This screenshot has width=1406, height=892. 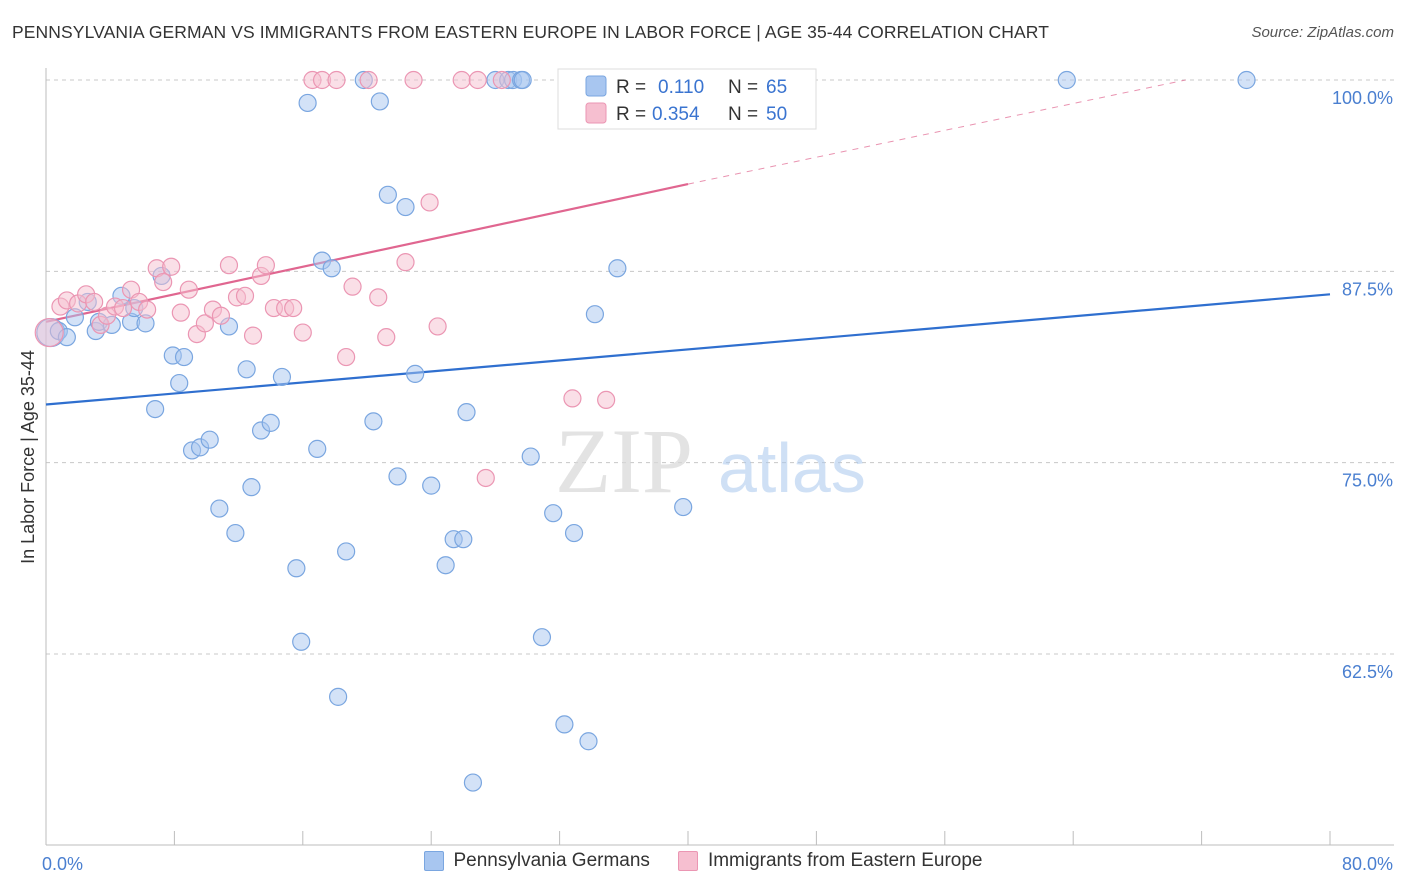 I want to click on legend-top-swatch-blue, so click(x=596, y=86).